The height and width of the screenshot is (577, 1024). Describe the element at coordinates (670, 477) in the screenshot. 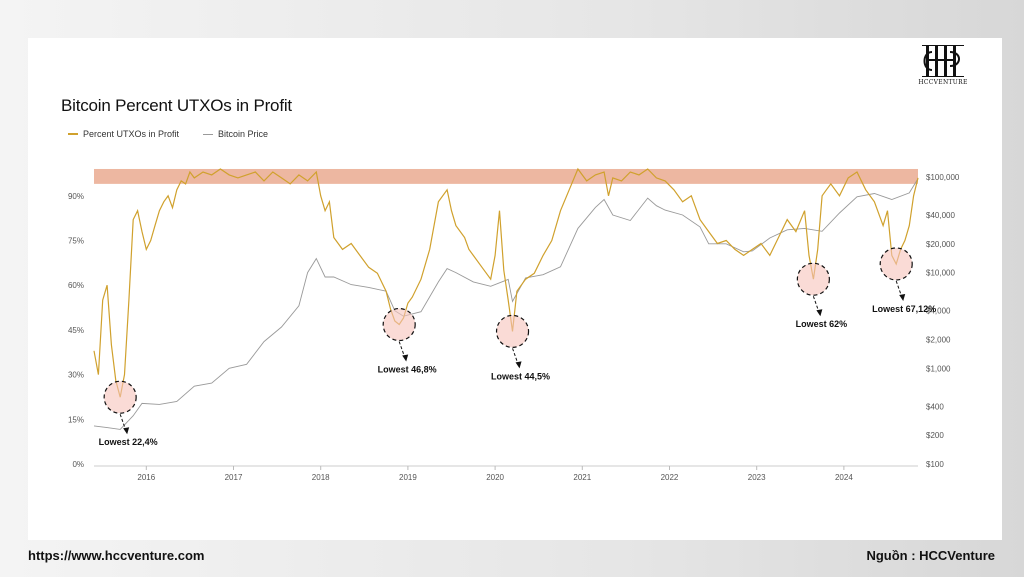

I see `x-tick-label: 2022` at that location.